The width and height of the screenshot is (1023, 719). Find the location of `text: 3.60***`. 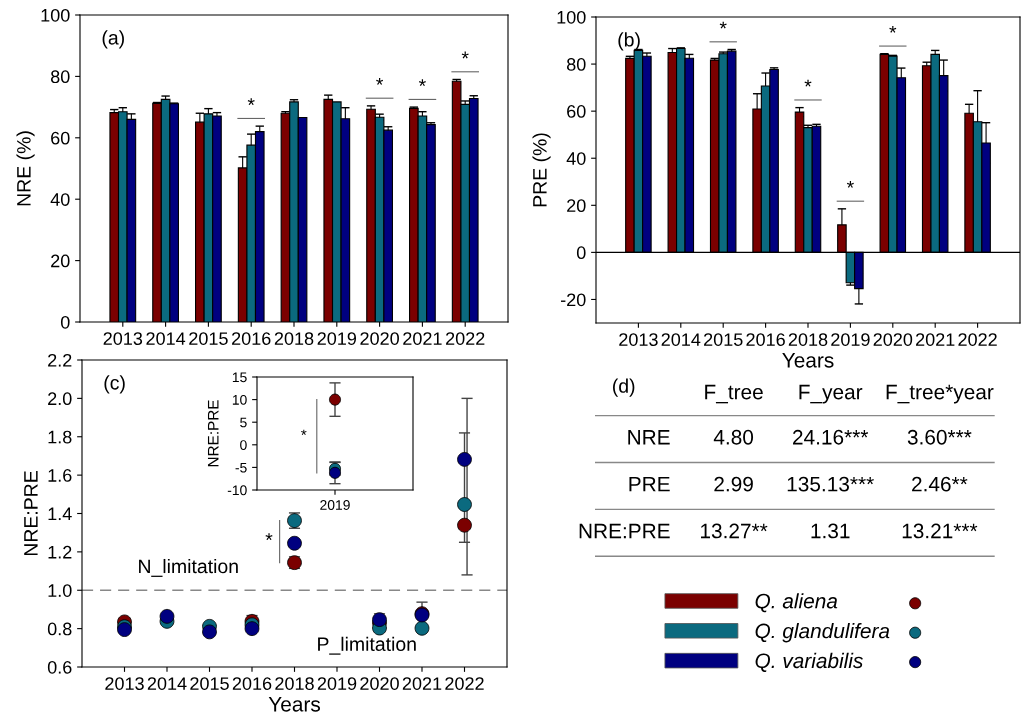

text: 3.60*** is located at coordinates (939, 437).